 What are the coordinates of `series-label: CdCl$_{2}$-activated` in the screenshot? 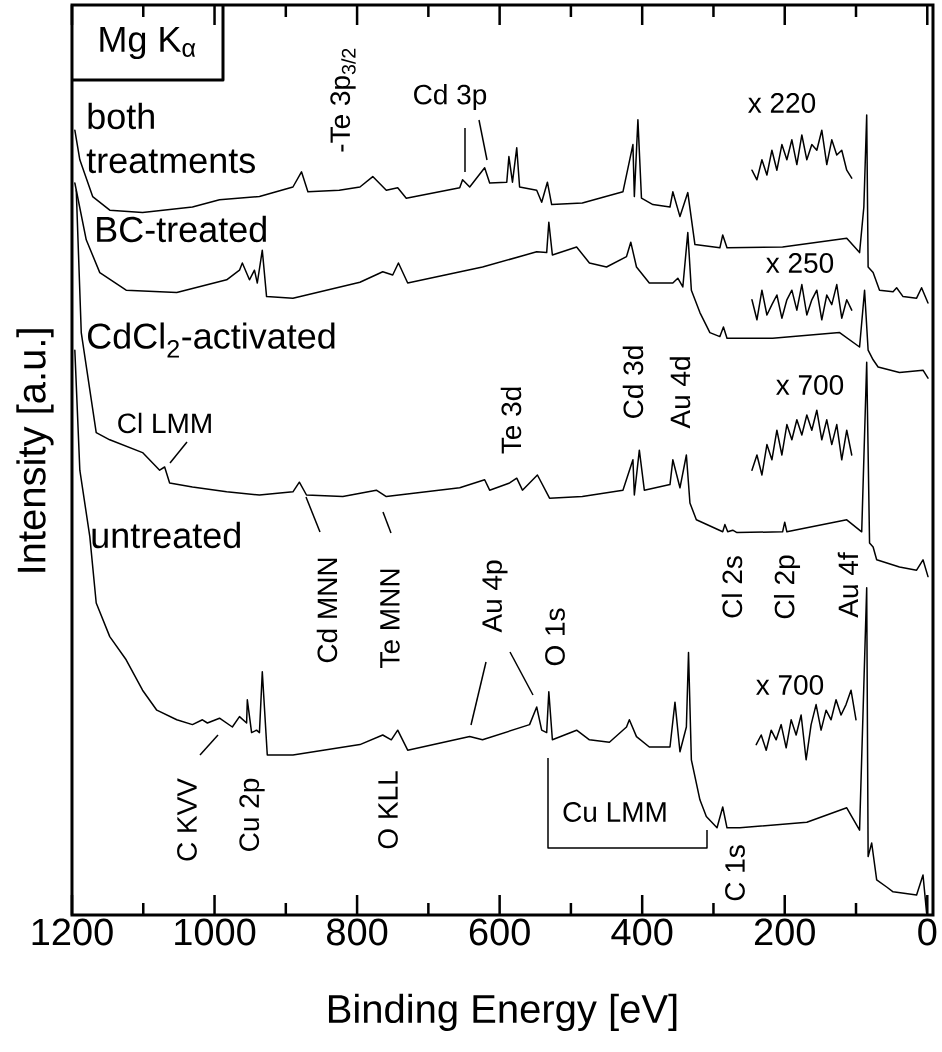 It's located at (211, 340).